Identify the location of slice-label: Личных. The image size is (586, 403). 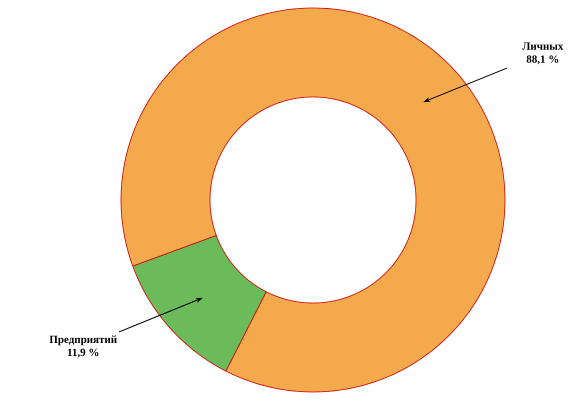
(543, 46).